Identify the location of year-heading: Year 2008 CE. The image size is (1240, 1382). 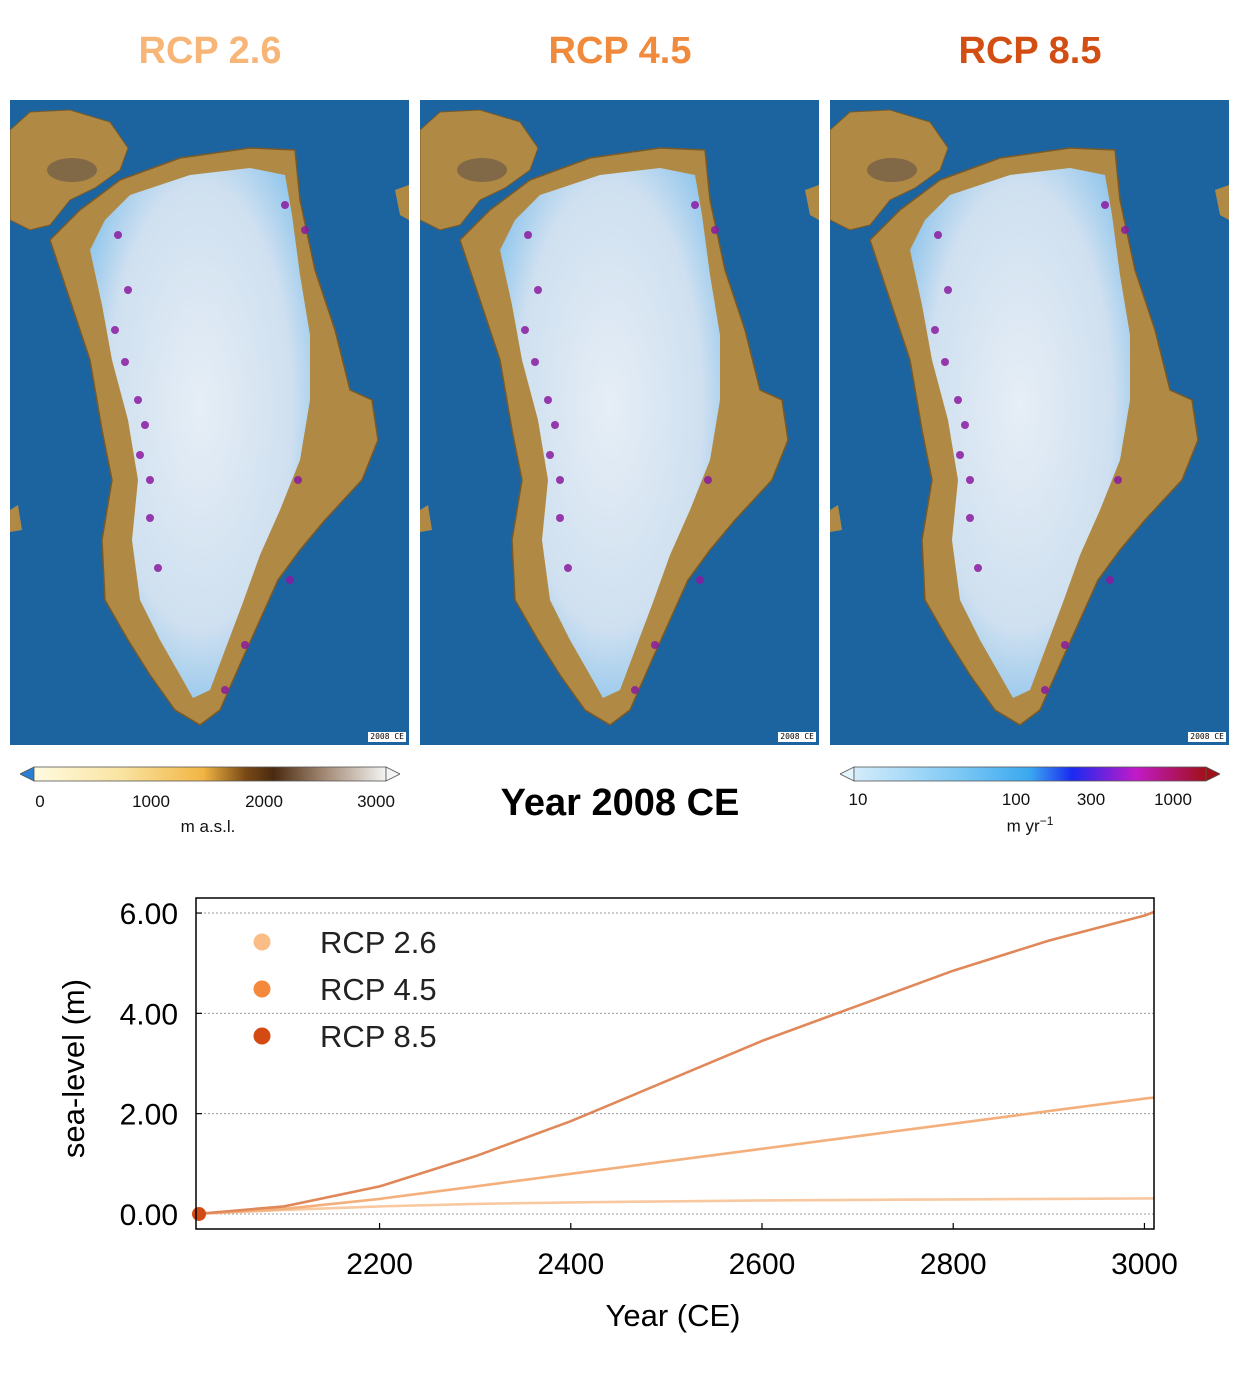
(620, 803).